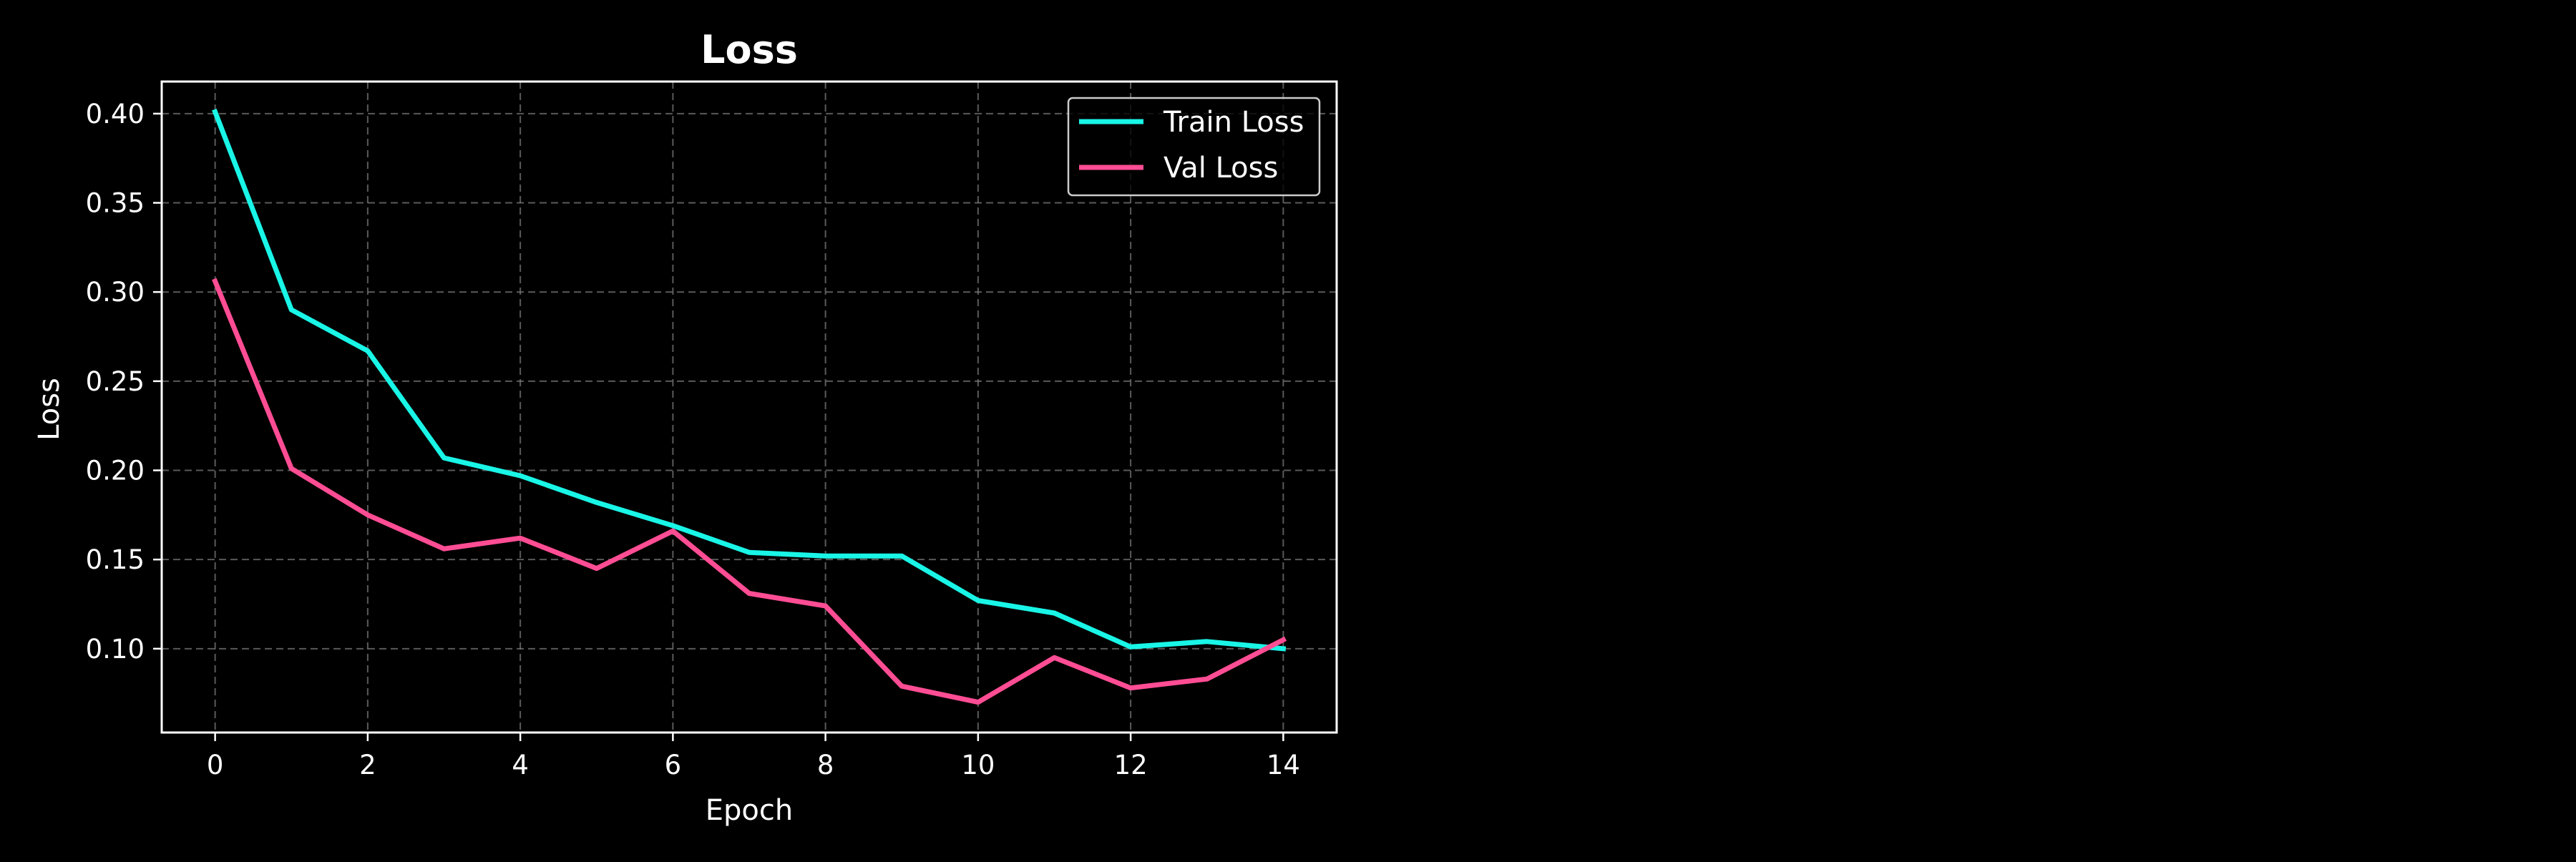 This screenshot has width=2576, height=862. What do you see at coordinates (115, 559) in the screenshot?
I see `y-tick-label: 0.15` at bounding box center [115, 559].